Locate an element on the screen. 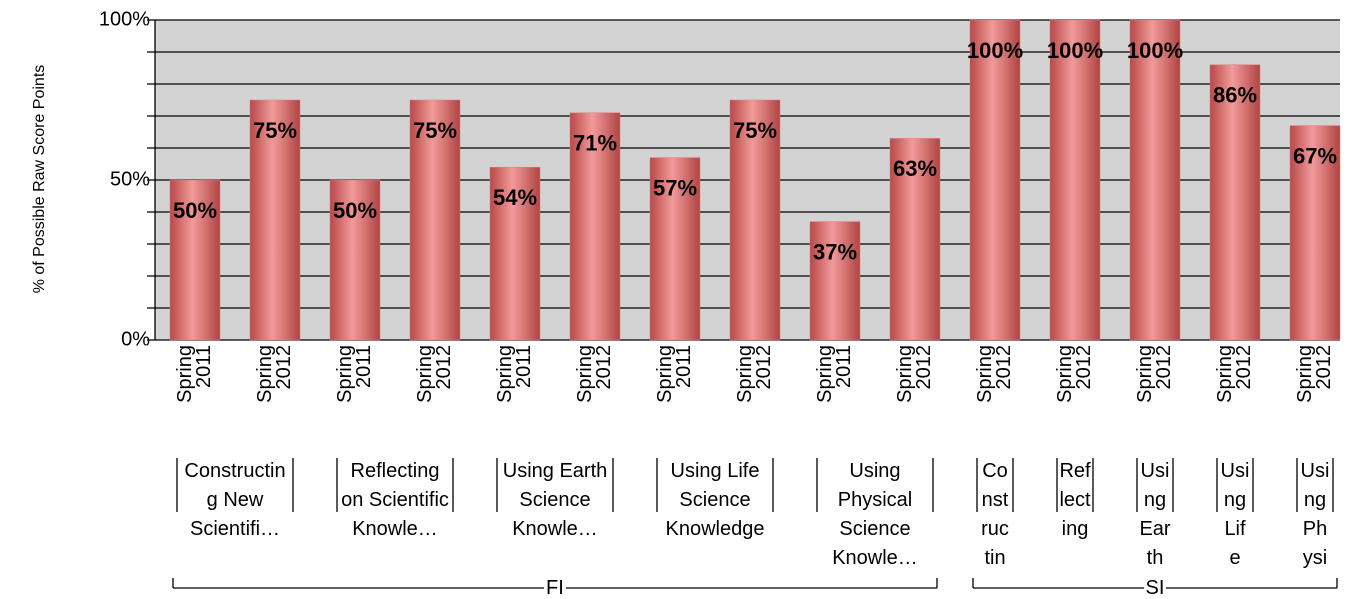 The height and width of the screenshot is (599, 1351). data-label: 37% is located at coordinates (835, 251).